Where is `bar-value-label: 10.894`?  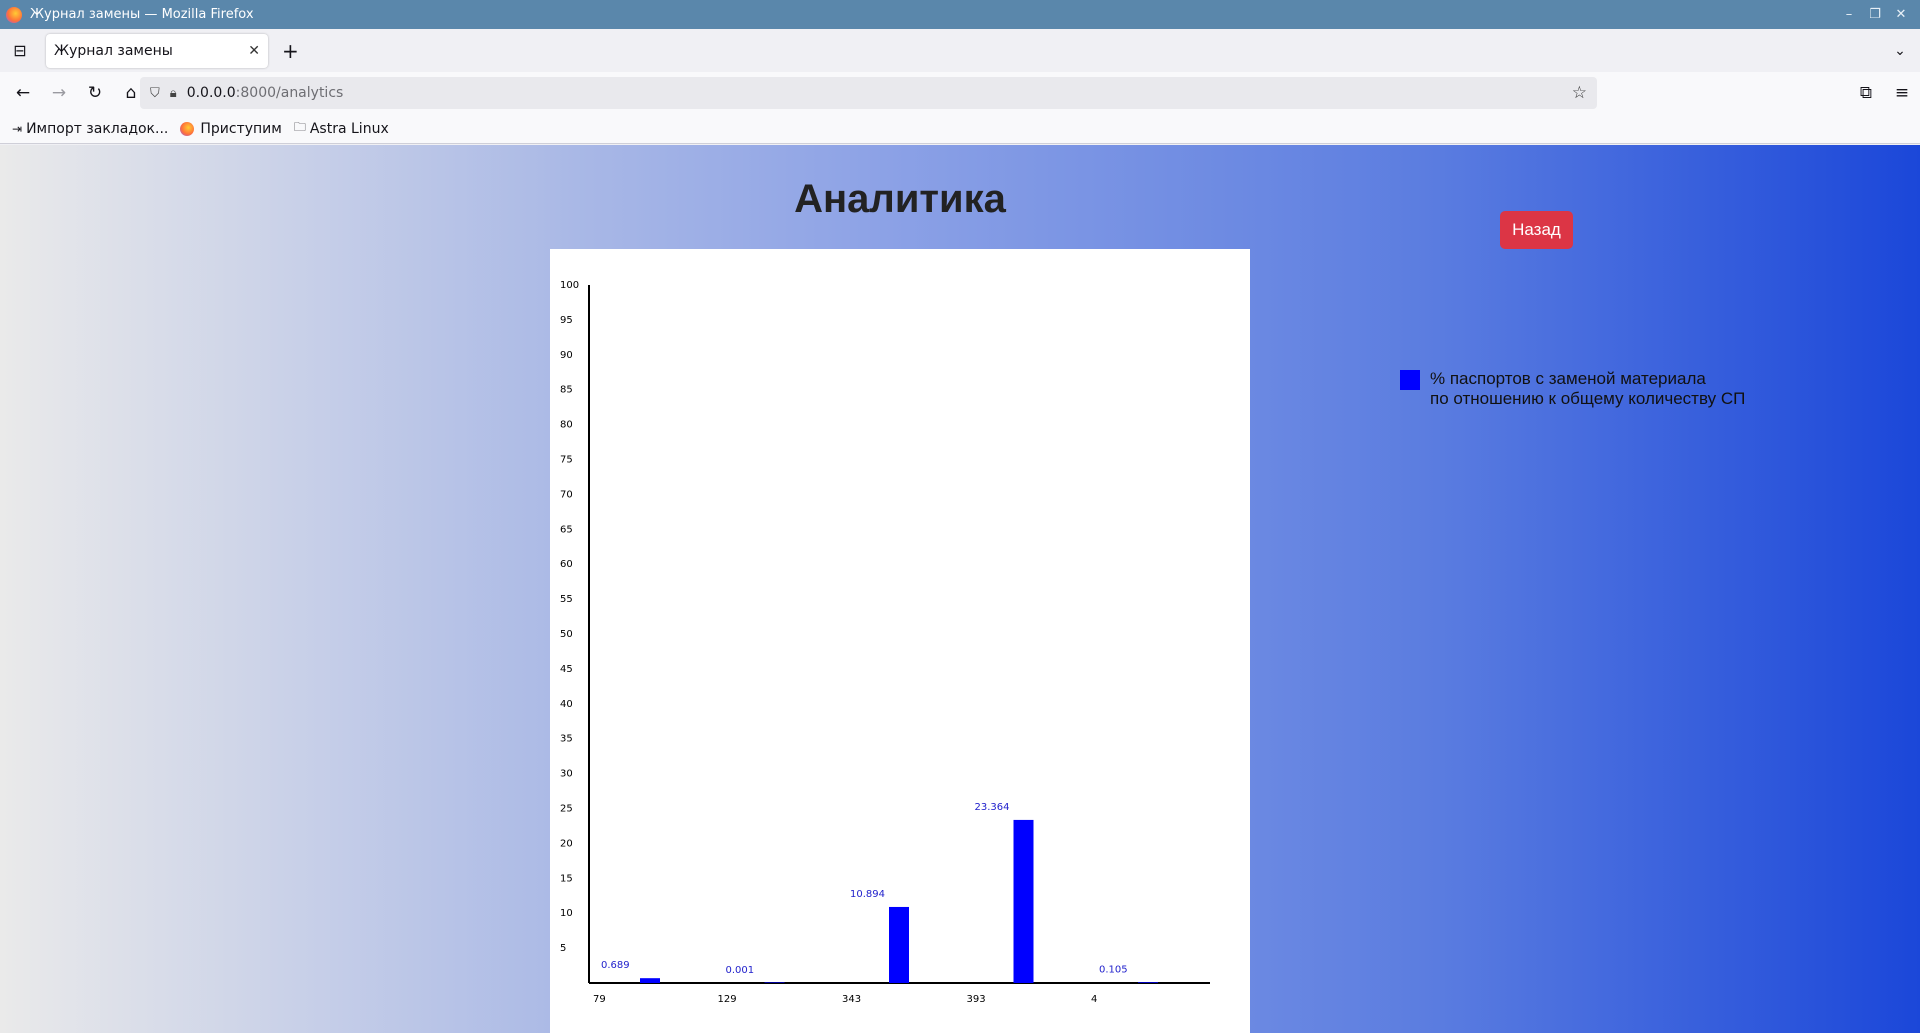
bar-value-label: 10.894 is located at coordinates (867, 894).